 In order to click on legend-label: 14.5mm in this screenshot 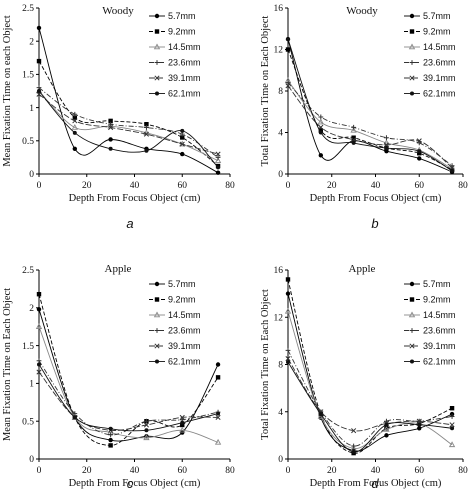, I will do `click(184, 315)`.